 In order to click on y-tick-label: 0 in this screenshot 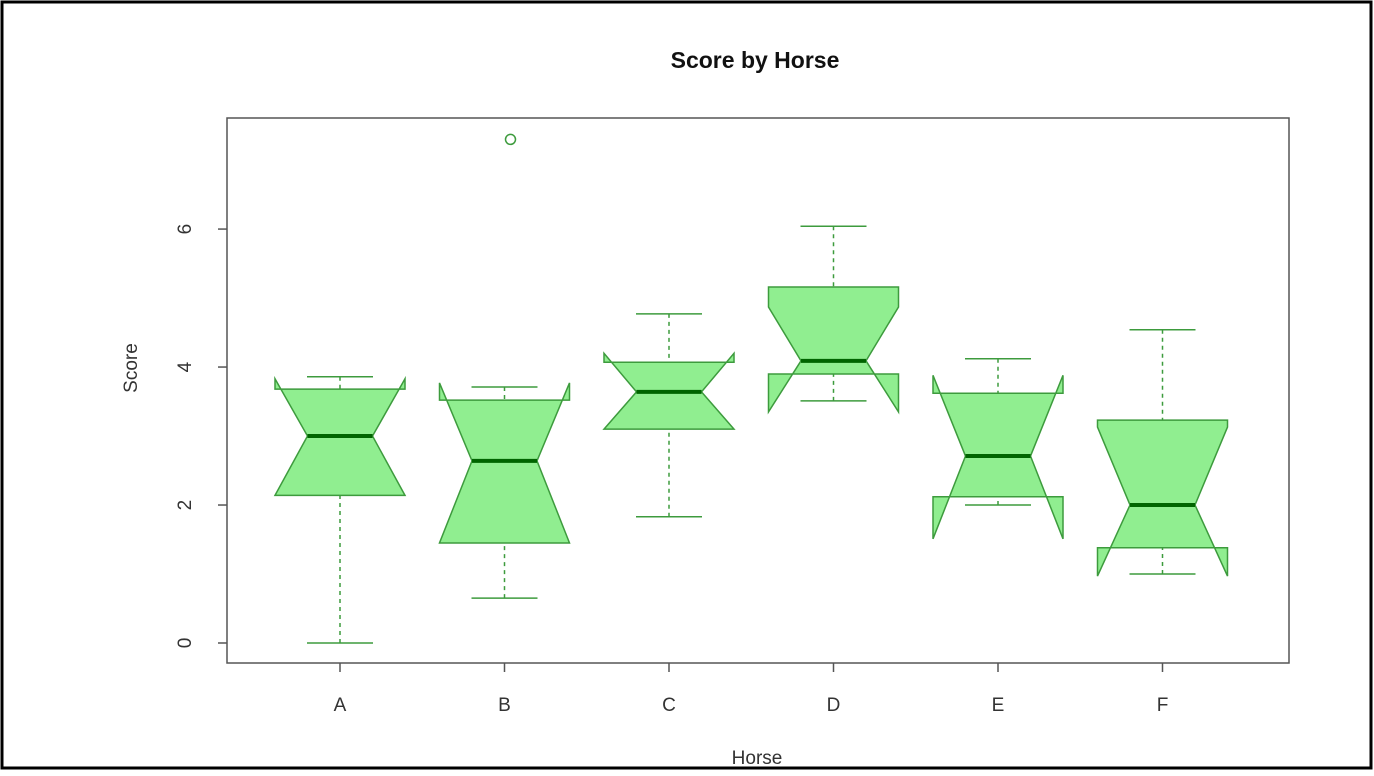, I will do `click(185, 643)`.